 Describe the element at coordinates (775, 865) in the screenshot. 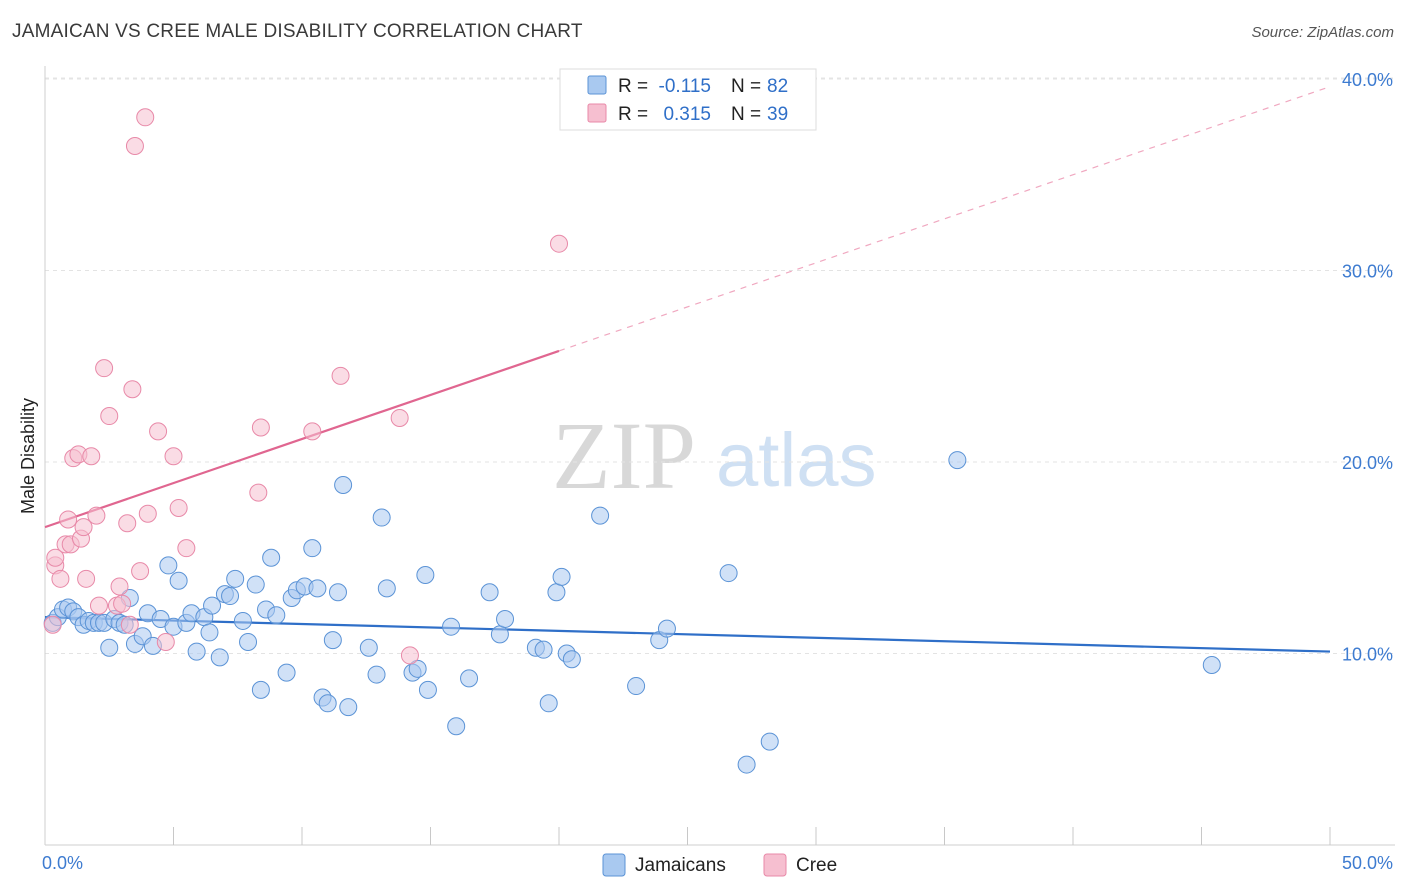

I see `bottom-legend-swatch-cree` at that location.